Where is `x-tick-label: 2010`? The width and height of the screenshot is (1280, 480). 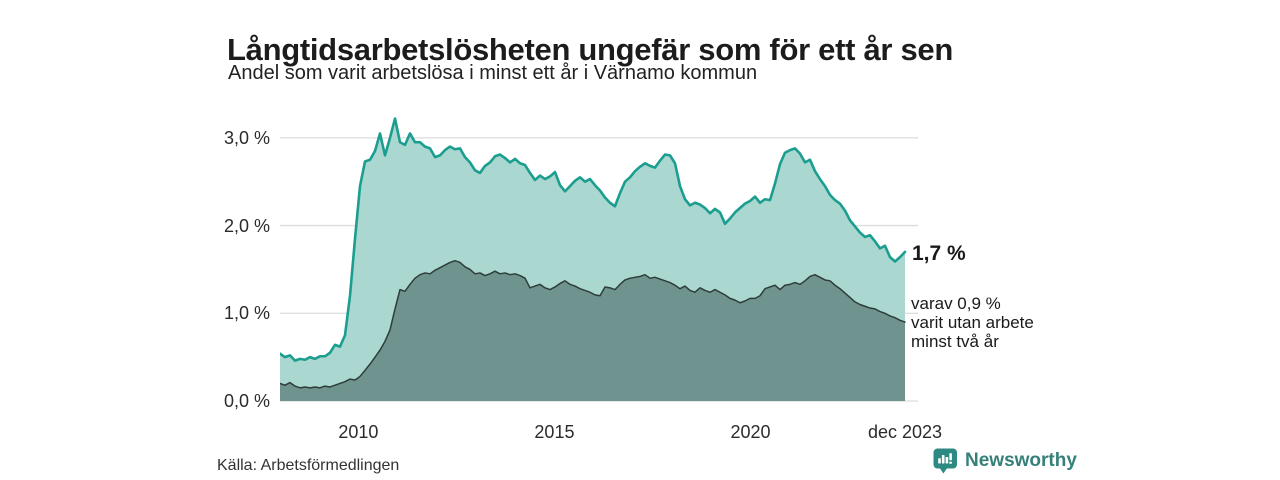
x-tick-label: 2010 is located at coordinates (358, 432).